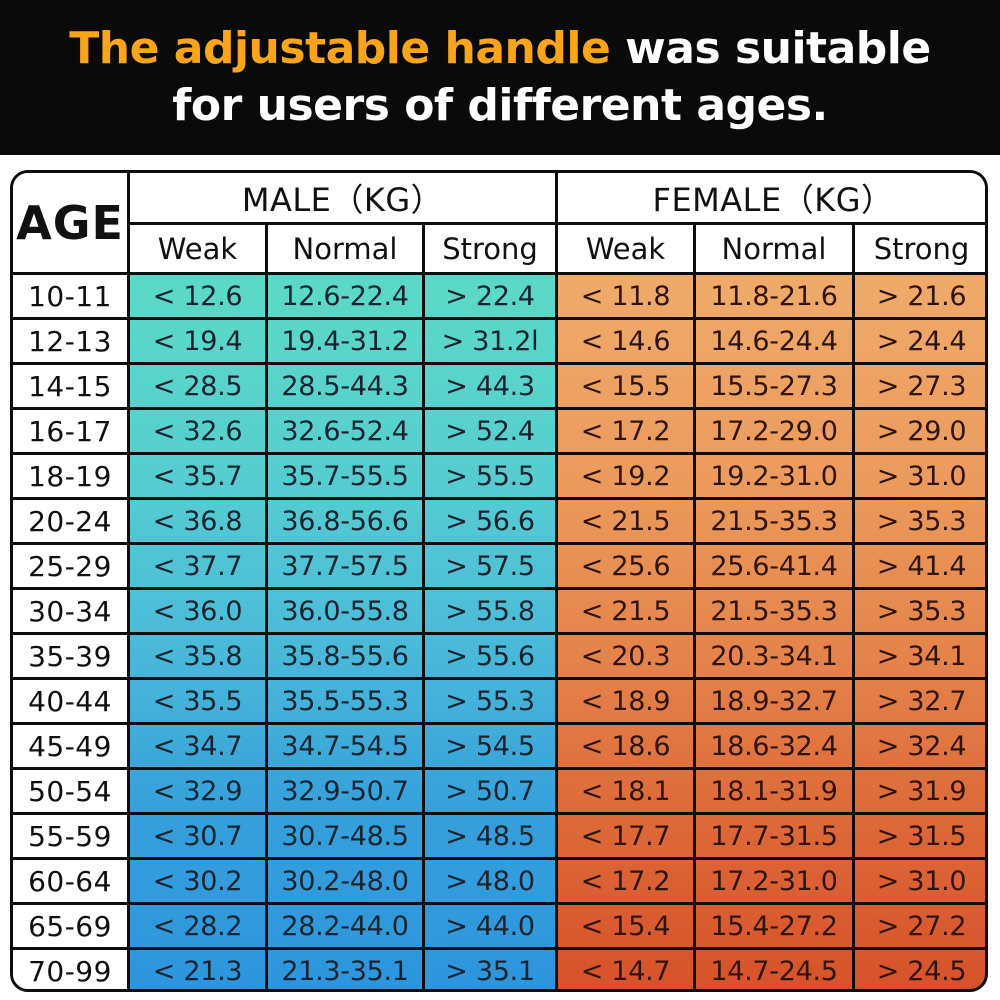  What do you see at coordinates (71, 791) in the screenshot?
I see `age-cell: 50-54` at bounding box center [71, 791].